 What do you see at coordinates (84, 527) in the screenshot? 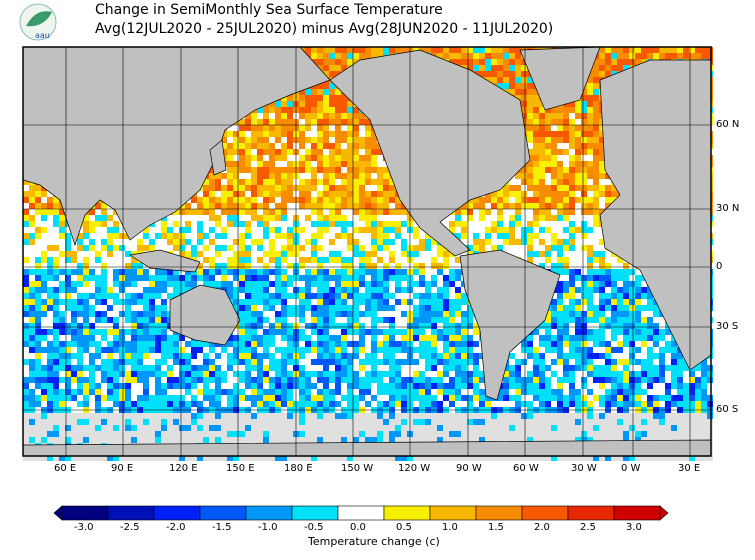
I see `colorbar-tick-label: -3.0` at bounding box center [84, 527].